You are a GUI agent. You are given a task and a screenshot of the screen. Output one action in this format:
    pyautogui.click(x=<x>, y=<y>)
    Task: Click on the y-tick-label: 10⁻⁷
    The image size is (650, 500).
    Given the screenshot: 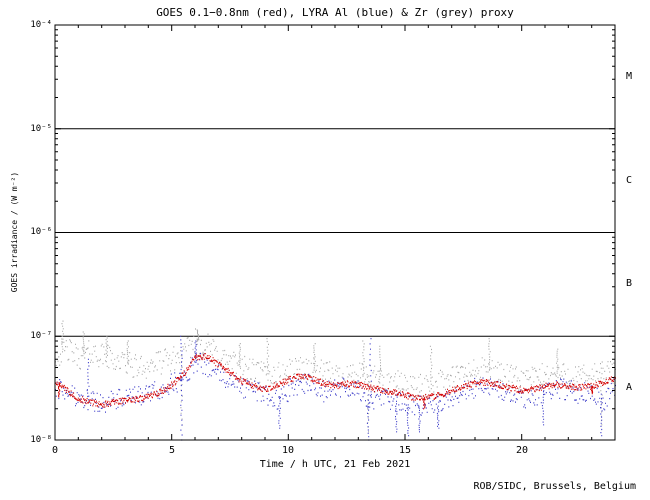 What is the action you would take?
    pyautogui.click(x=41, y=336)
    